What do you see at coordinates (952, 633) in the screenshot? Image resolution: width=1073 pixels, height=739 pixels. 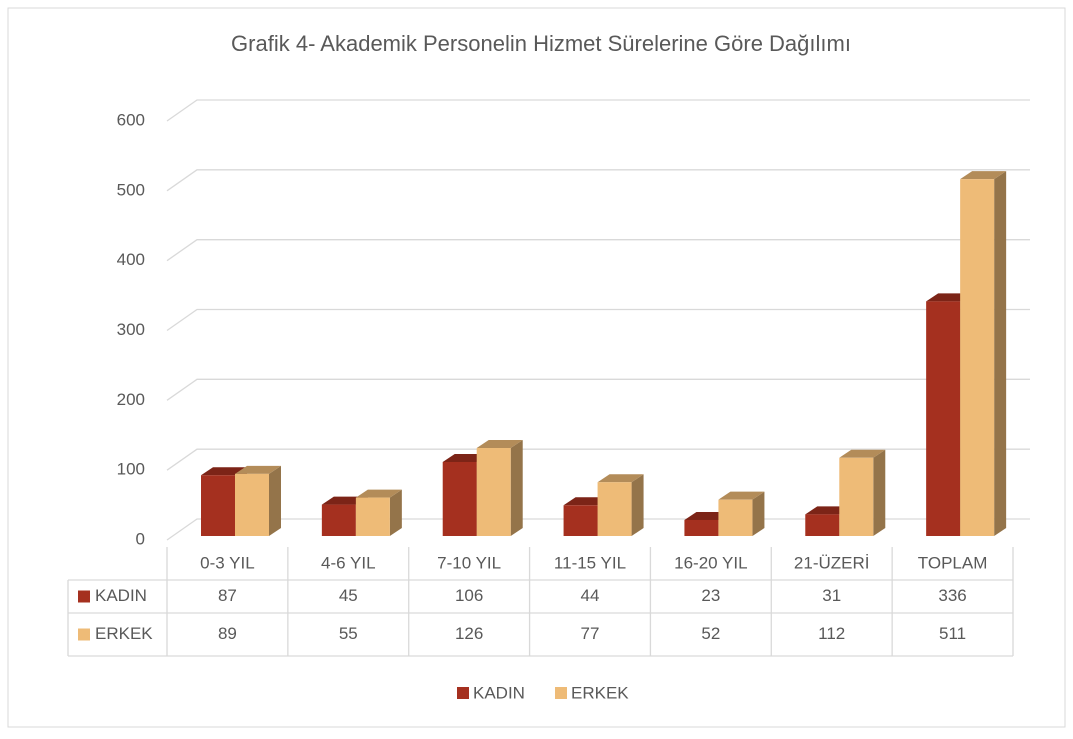 I see `table-cell: 511` at bounding box center [952, 633].